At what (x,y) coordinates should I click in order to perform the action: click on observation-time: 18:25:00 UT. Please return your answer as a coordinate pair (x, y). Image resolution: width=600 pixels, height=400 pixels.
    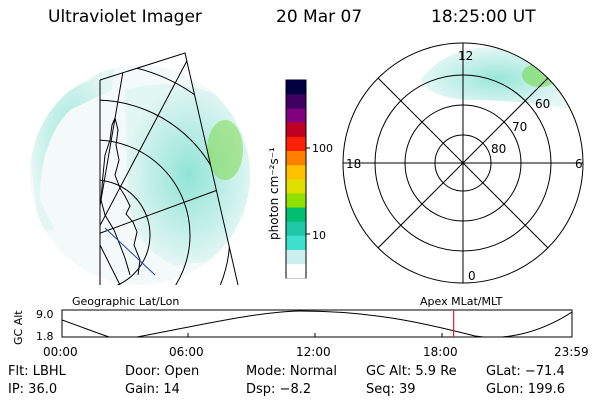
    Looking at the image, I should click on (483, 17).